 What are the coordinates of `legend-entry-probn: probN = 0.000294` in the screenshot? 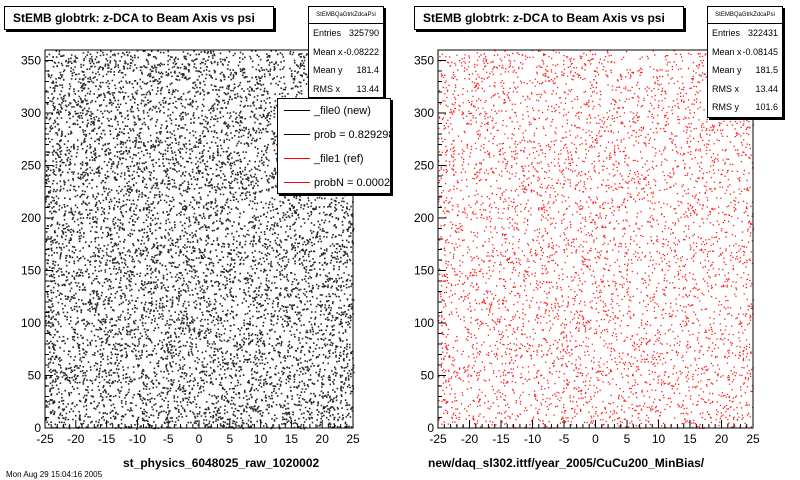 It's located at (334, 182).